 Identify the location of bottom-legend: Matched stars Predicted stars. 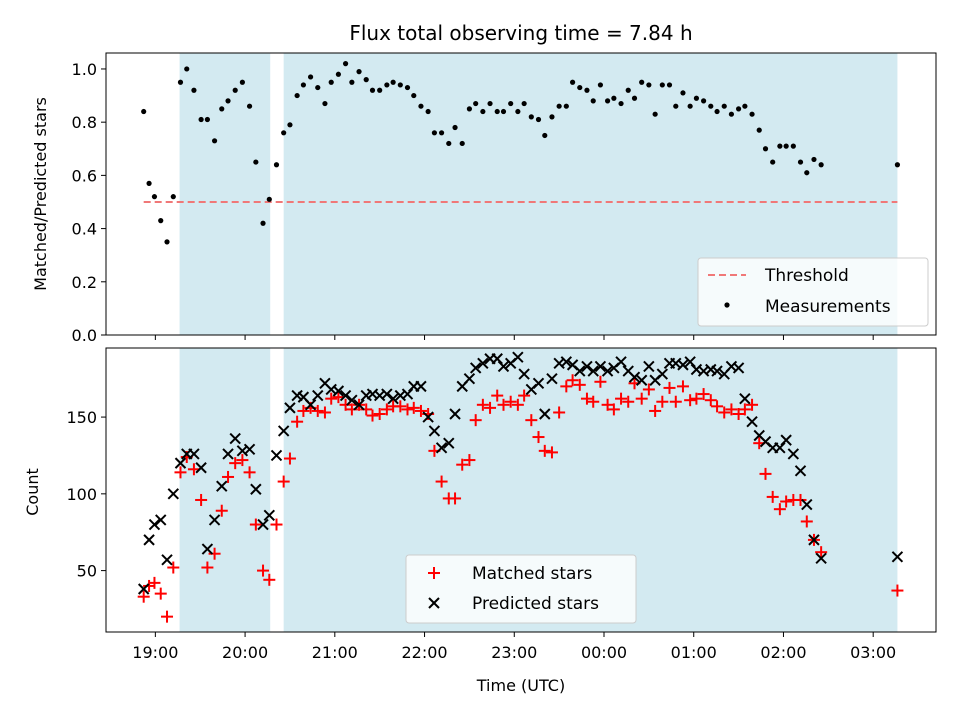
(521, 589).